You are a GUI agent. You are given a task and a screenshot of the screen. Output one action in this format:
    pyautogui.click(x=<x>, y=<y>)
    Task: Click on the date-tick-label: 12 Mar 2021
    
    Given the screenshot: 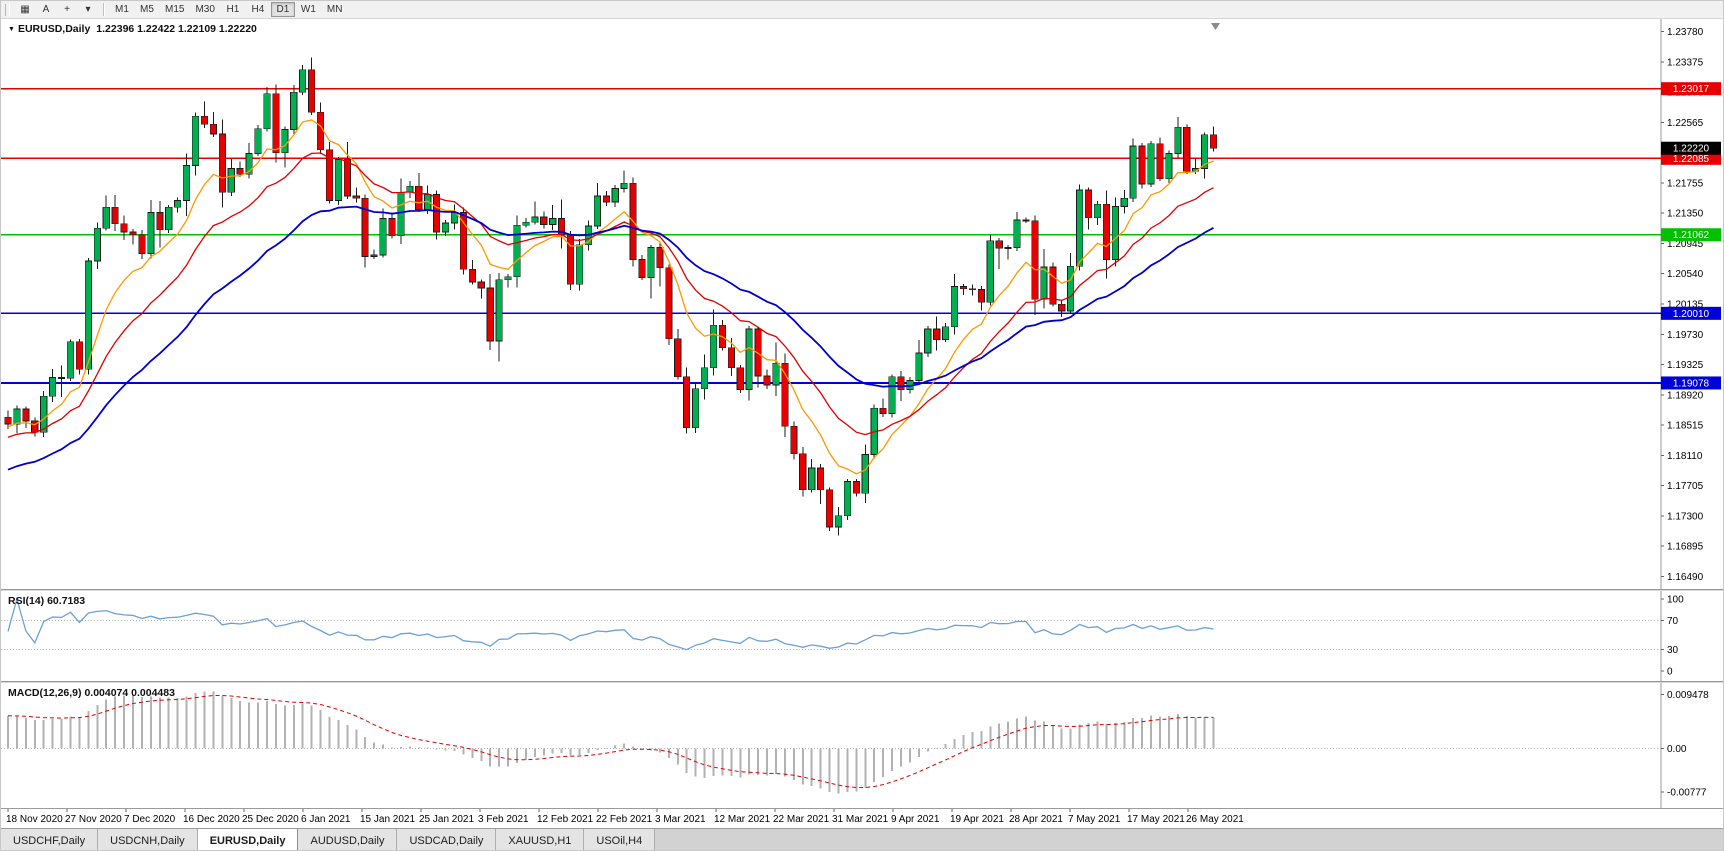 What is the action you would take?
    pyautogui.click(x=742, y=819)
    